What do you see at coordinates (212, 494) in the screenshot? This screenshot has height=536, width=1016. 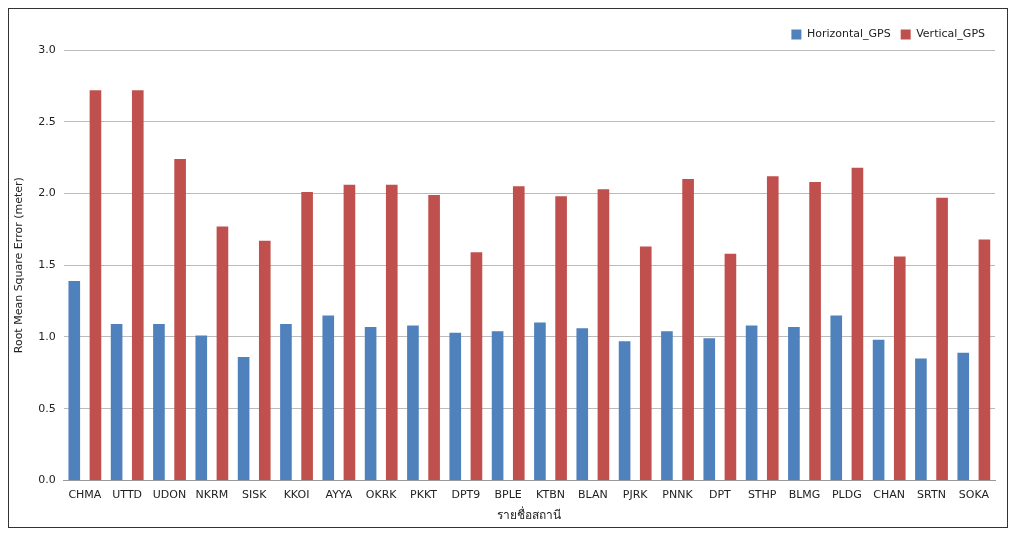 I see `x-tick-label: NKRM` at bounding box center [212, 494].